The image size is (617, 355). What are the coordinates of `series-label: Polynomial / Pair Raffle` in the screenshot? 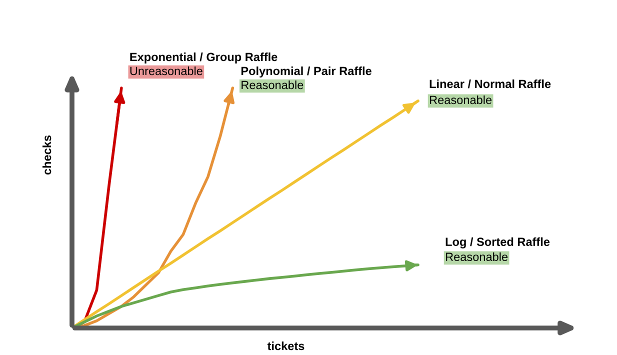 It's located at (306, 72).